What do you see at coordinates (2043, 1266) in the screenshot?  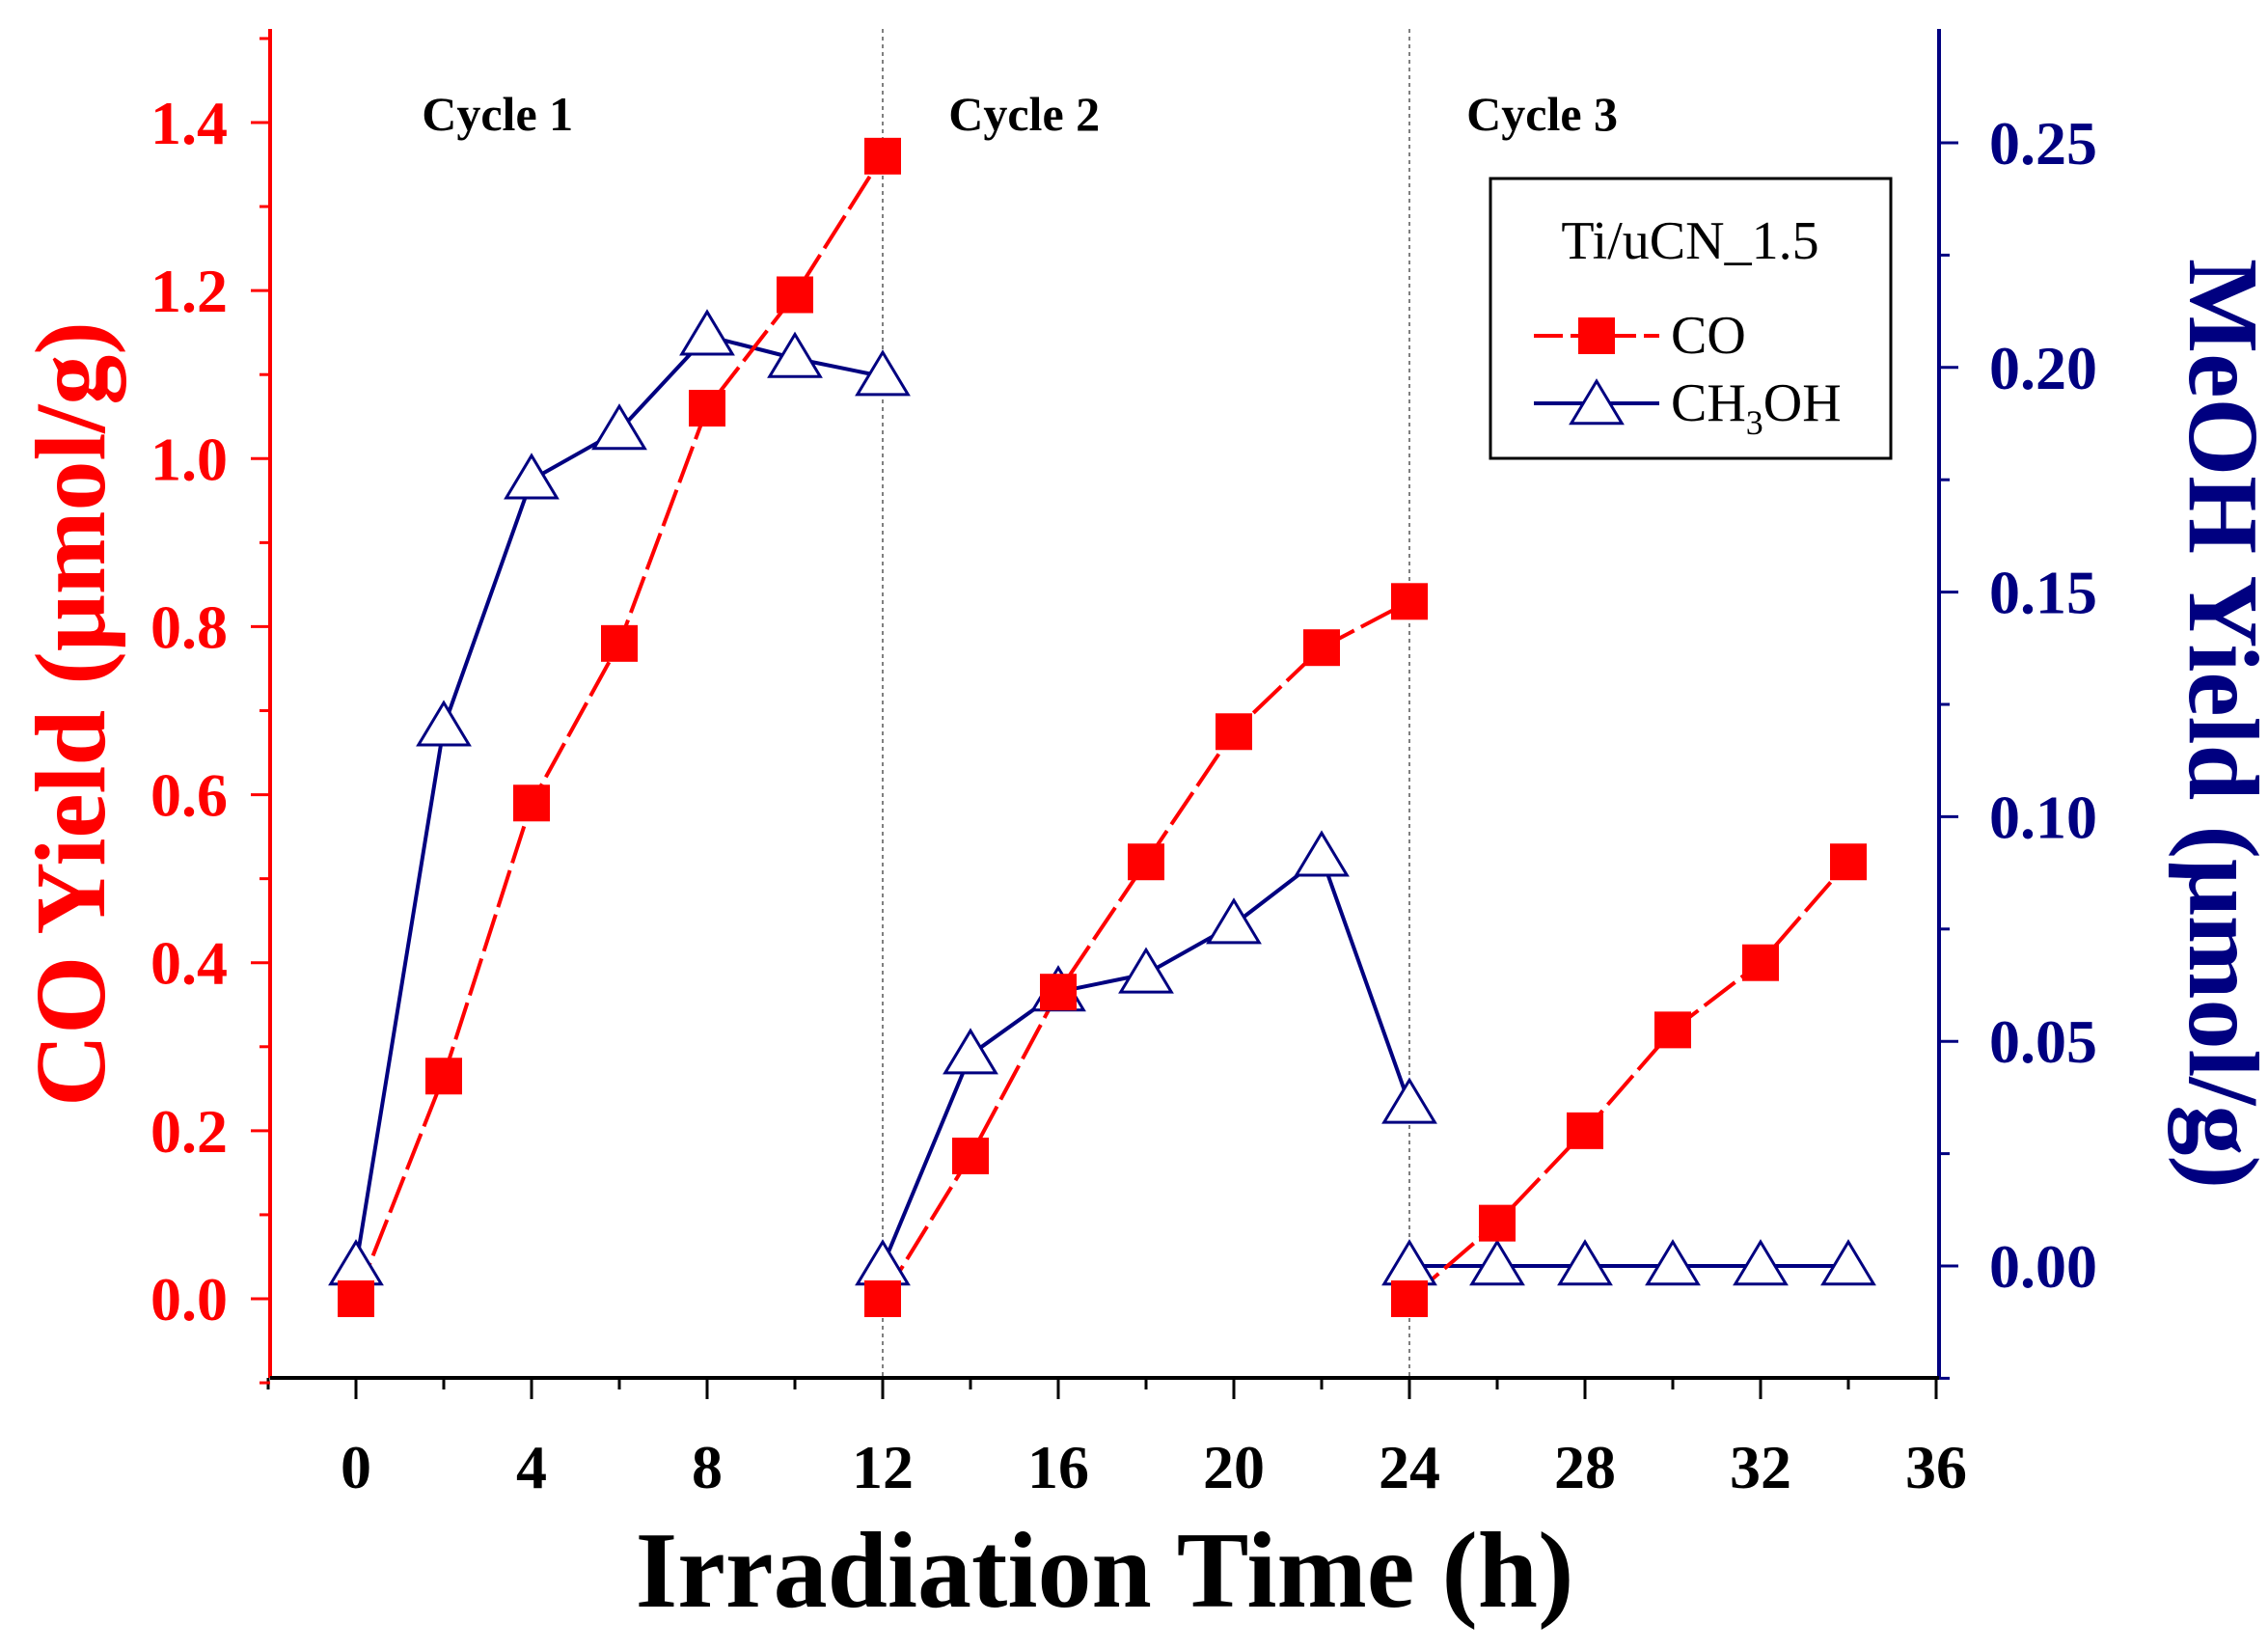 I see `y-right-tick-label: 0.00` at bounding box center [2043, 1266].